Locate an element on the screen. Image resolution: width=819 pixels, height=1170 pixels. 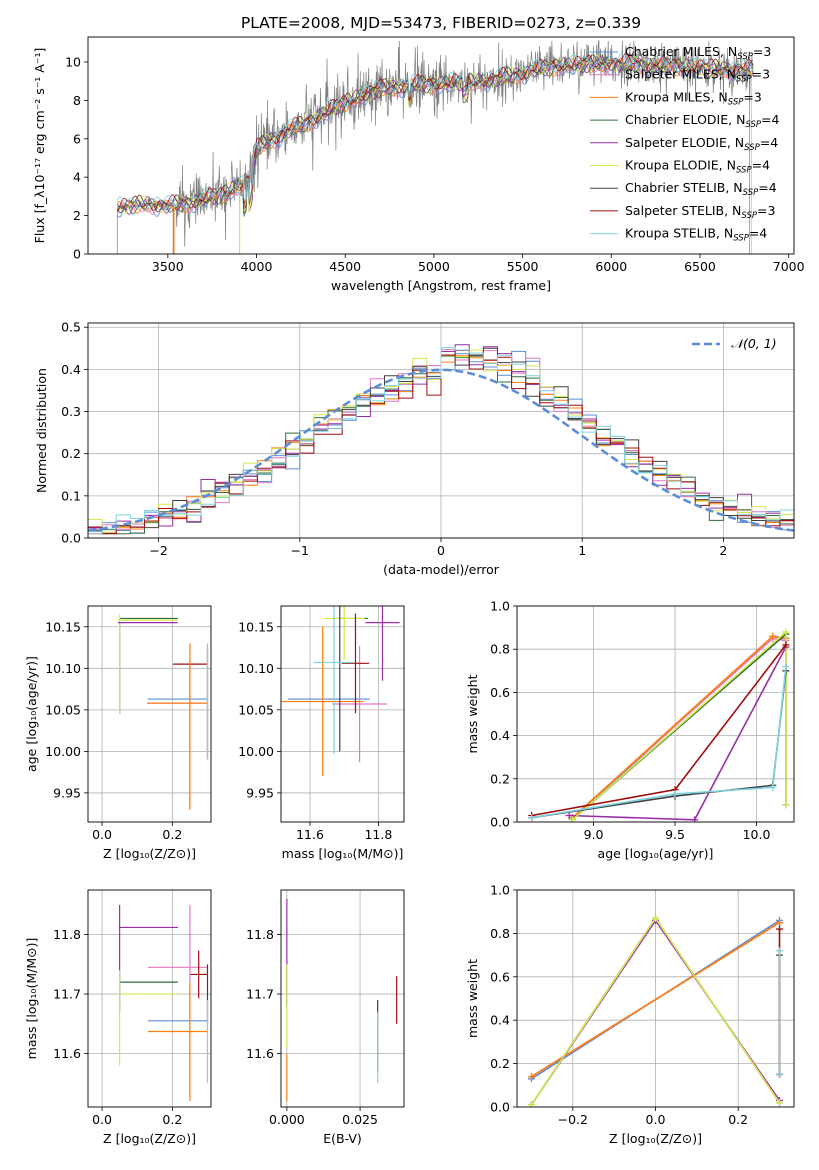
y-tick-label: 0.5 is located at coordinates (71, 327).